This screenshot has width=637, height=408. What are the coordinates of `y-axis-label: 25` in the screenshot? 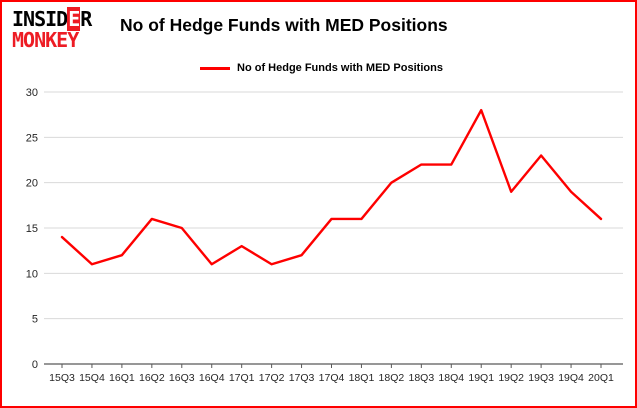 It's located at (32, 138).